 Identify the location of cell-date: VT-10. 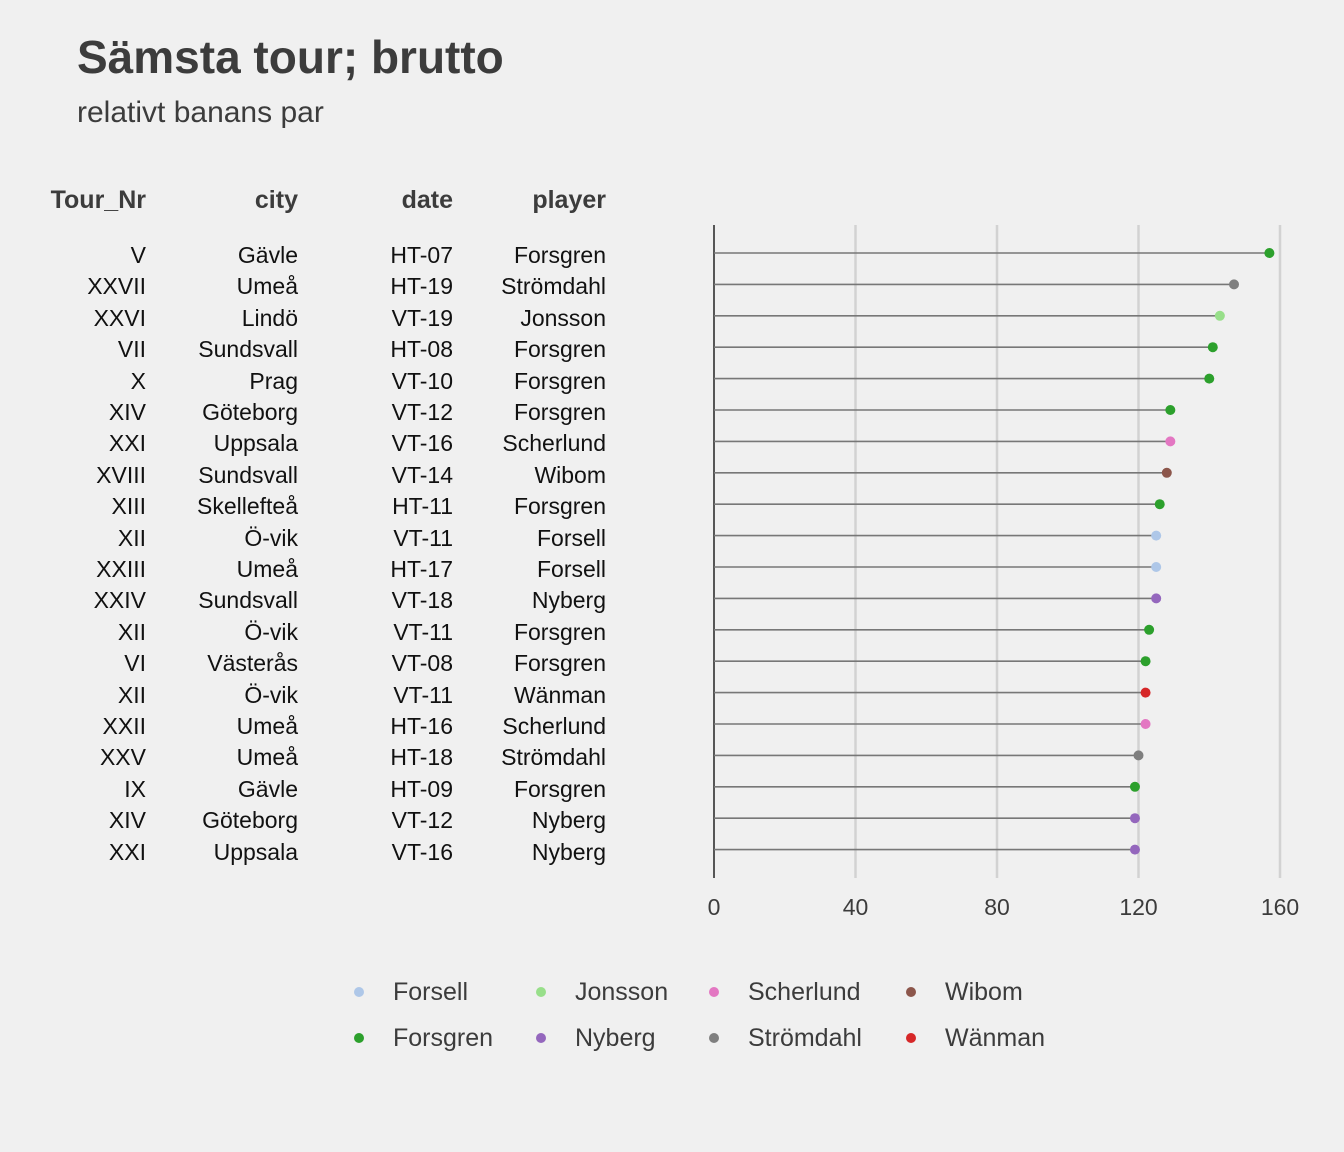
(422, 380).